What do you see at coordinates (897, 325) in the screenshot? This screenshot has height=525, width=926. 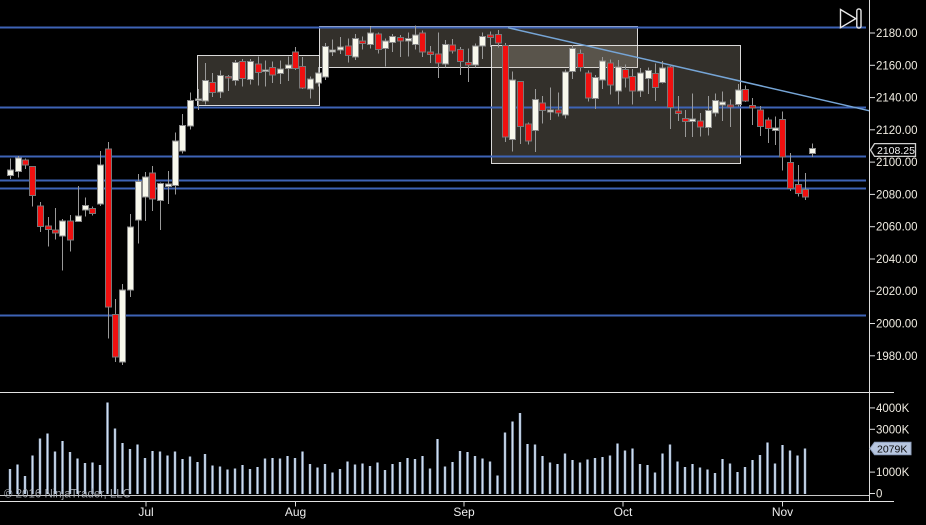 I see `svg-text: 2000.00` at bounding box center [897, 325].